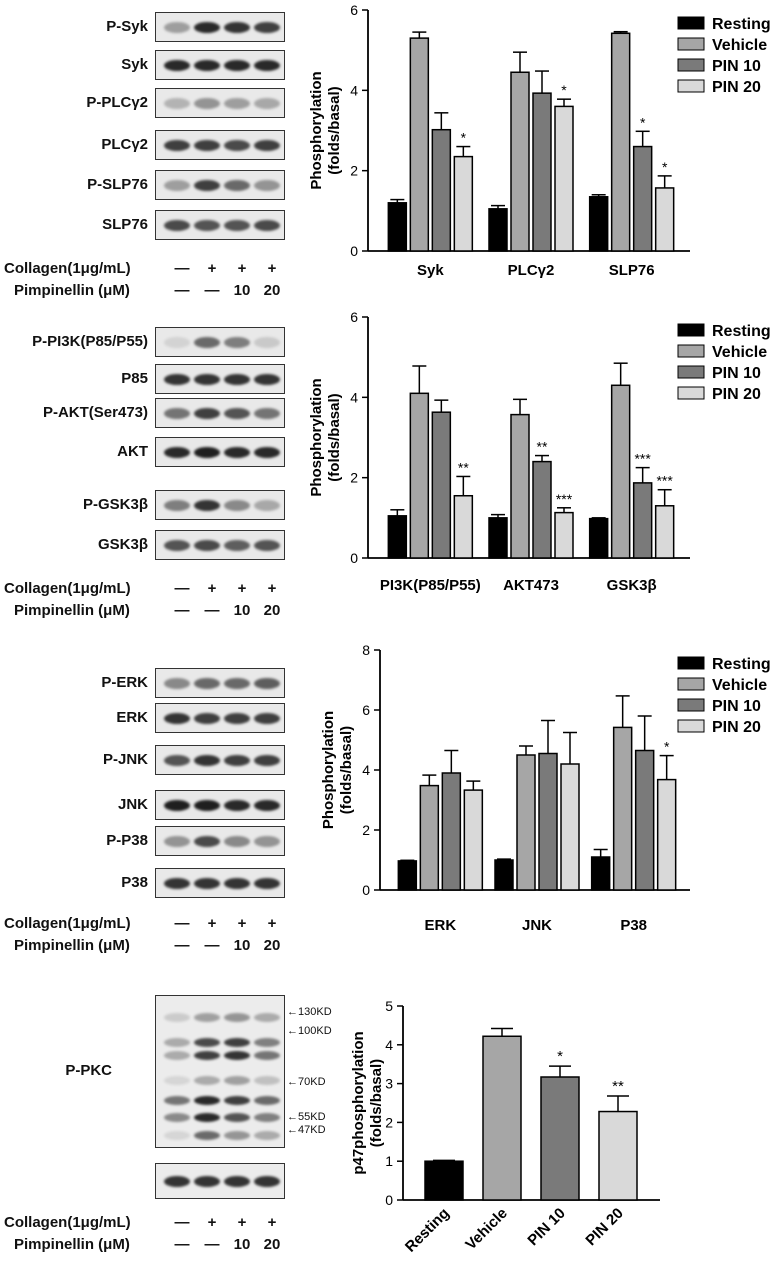 The image size is (775, 1261). What do you see at coordinates (88, 1070) in the screenshot?
I see `blot-label: P-PKC` at bounding box center [88, 1070].